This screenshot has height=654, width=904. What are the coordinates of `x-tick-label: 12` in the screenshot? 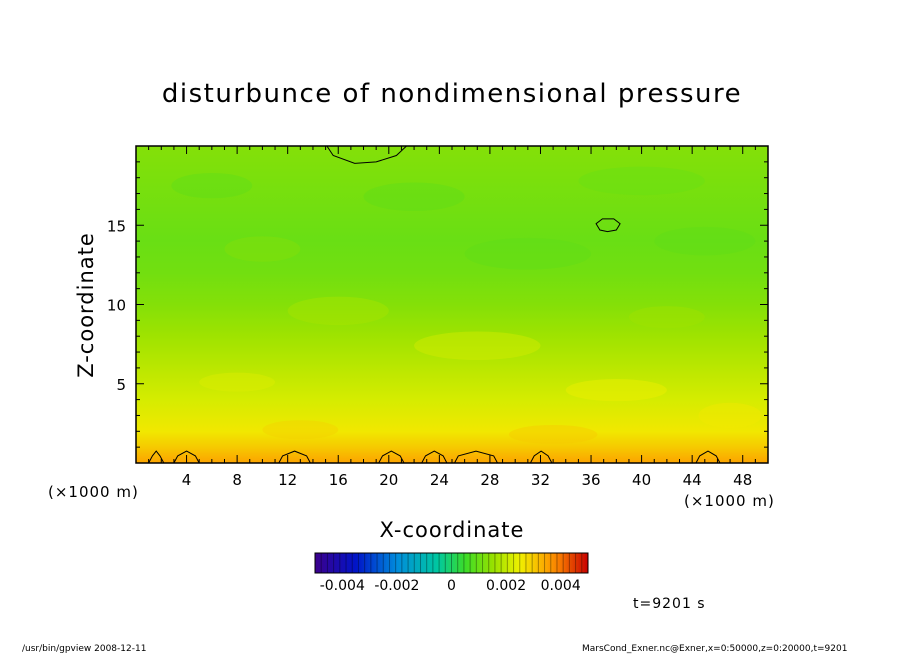 It's located at (287, 480).